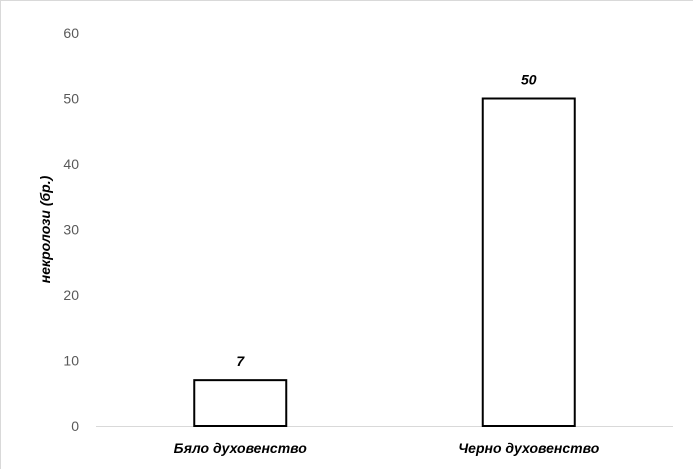  I want to click on y-tick-label: 10, so click(71, 361).